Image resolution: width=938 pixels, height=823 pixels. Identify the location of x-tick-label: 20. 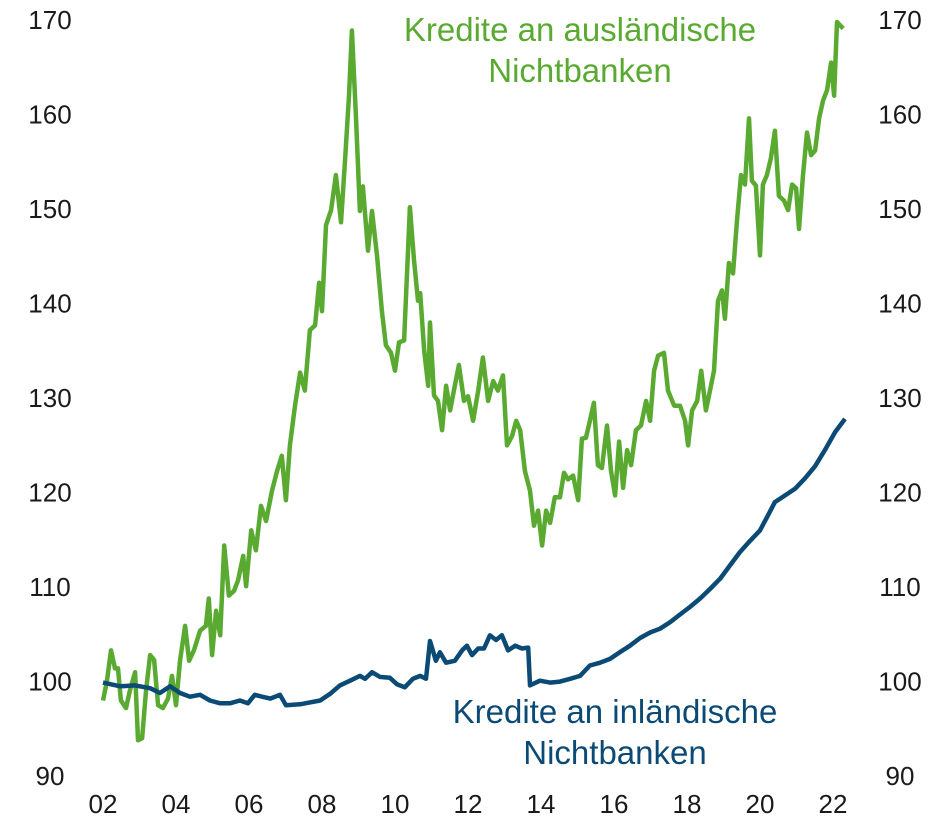
(759, 804).